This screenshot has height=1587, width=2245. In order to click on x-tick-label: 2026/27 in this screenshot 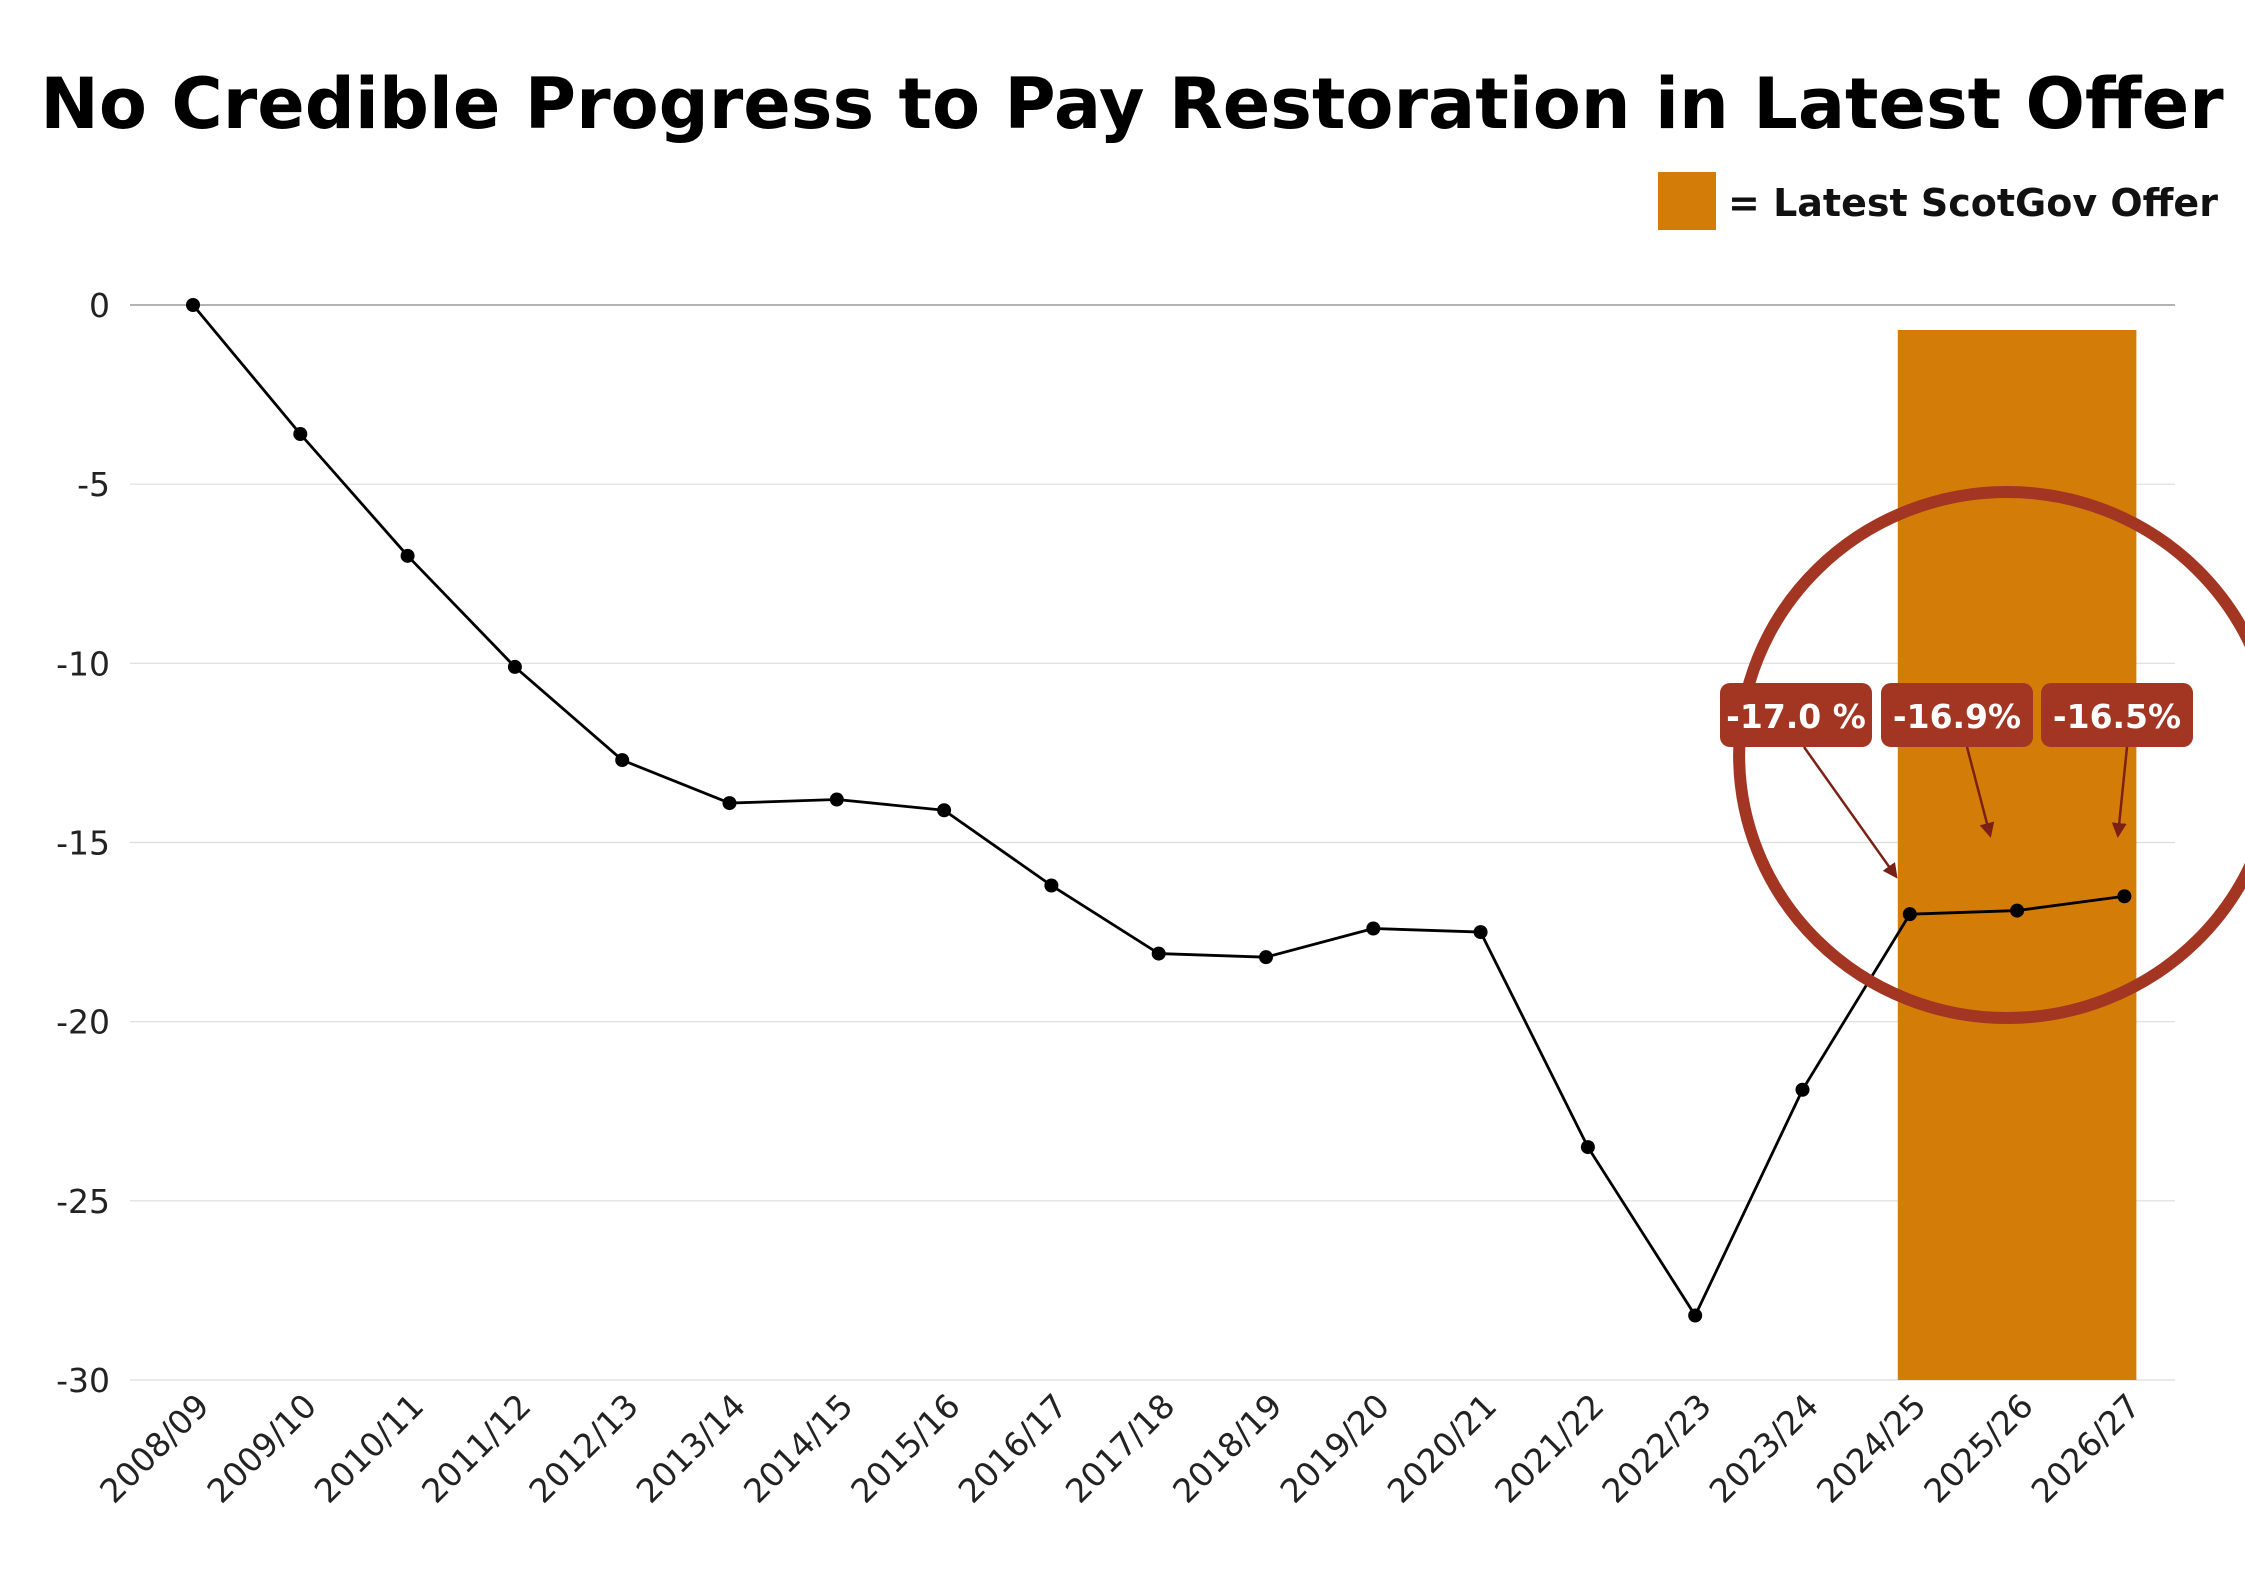, I will do `click(2086, 1448)`.